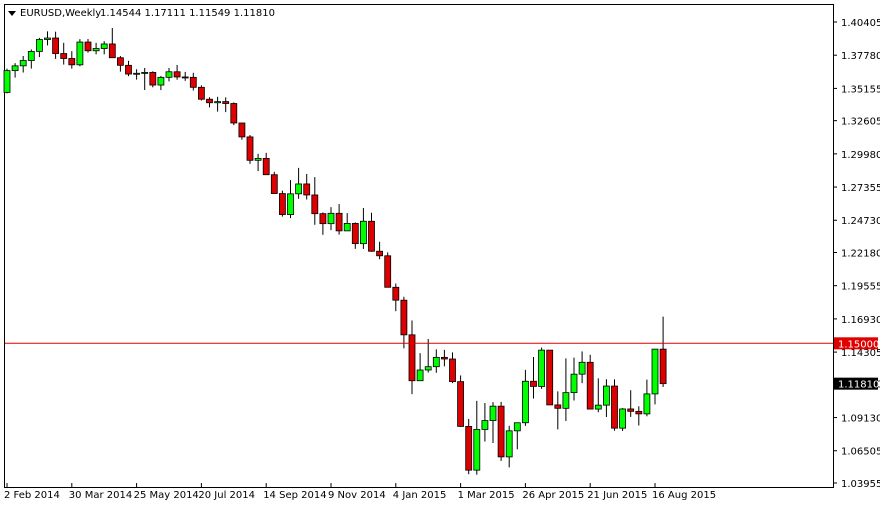 This screenshot has width=880, height=507. Describe the element at coordinates (860, 56) in the screenshot. I see `y-tick-label: 1.37780` at that location.